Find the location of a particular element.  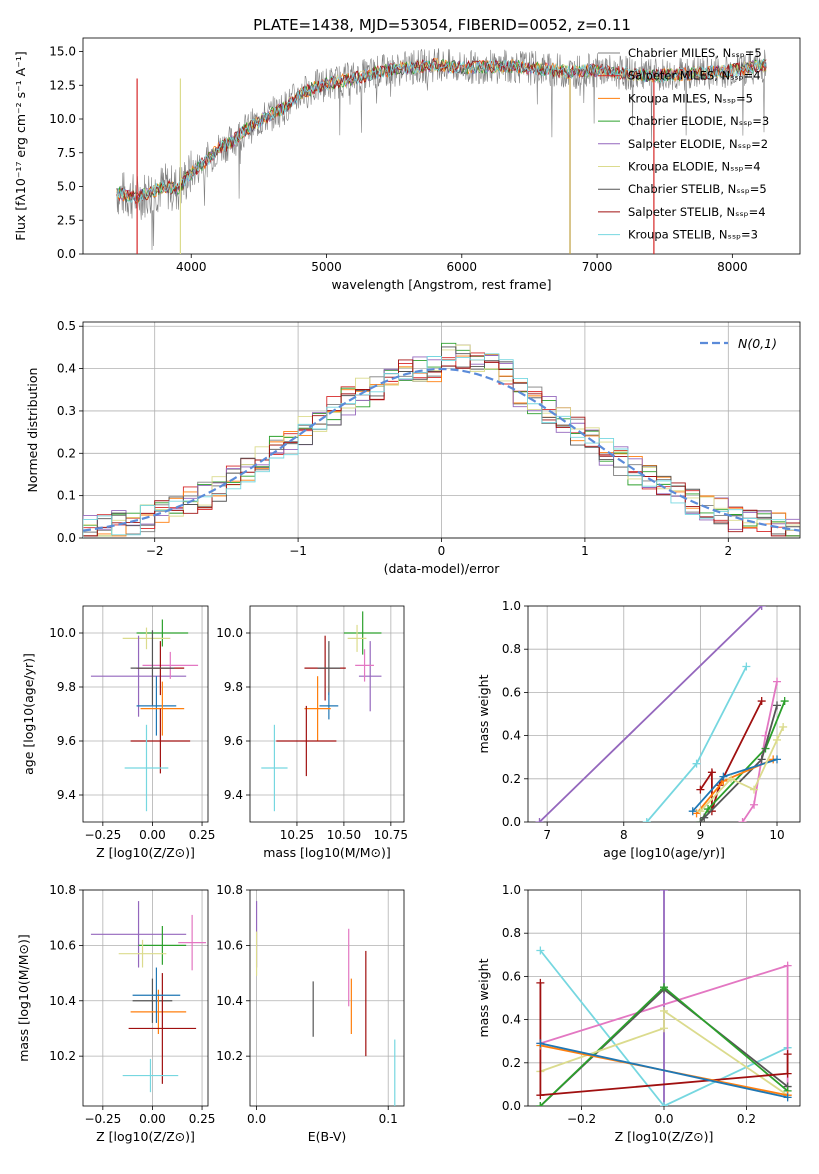

weight_vs_Z-xtick-label: 0.2 is located at coordinates (746, 1119).